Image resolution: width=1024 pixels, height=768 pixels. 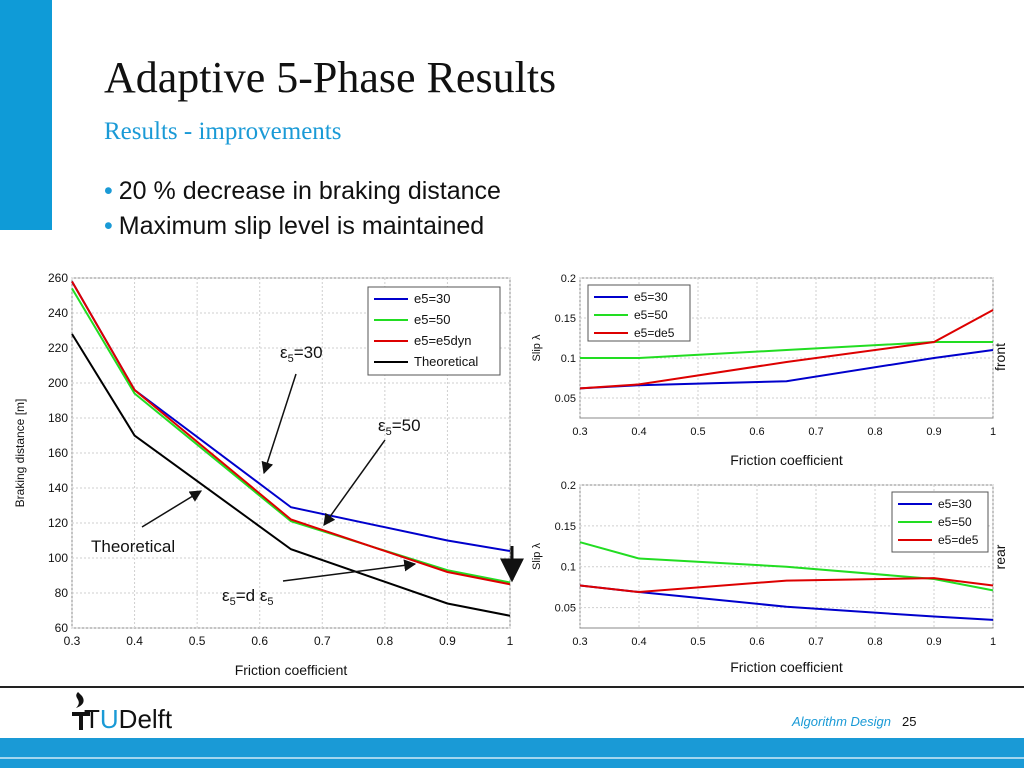 I want to click on annotation-label: ε5=50, so click(x=399, y=427).